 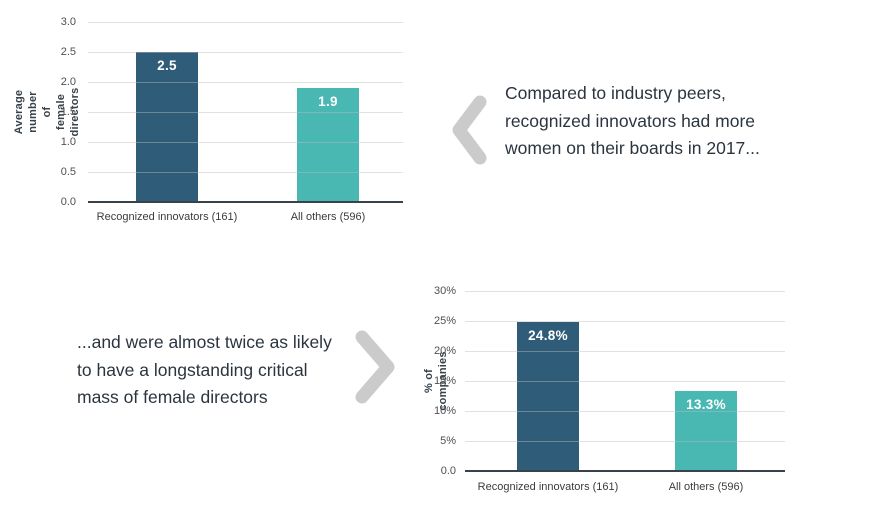 I want to click on bar-value-label: 24.8%, so click(x=548, y=336).